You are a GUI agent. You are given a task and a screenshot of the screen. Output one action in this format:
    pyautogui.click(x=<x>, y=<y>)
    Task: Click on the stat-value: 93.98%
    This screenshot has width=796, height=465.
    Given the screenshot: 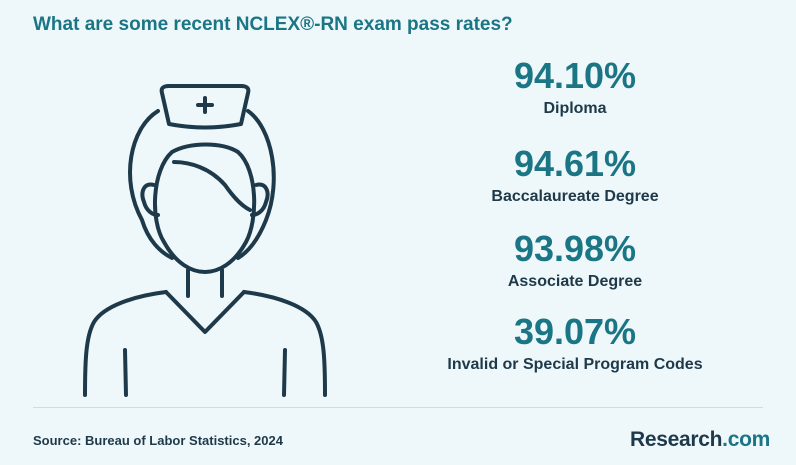 What is the action you would take?
    pyautogui.click(x=575, y=248)
    